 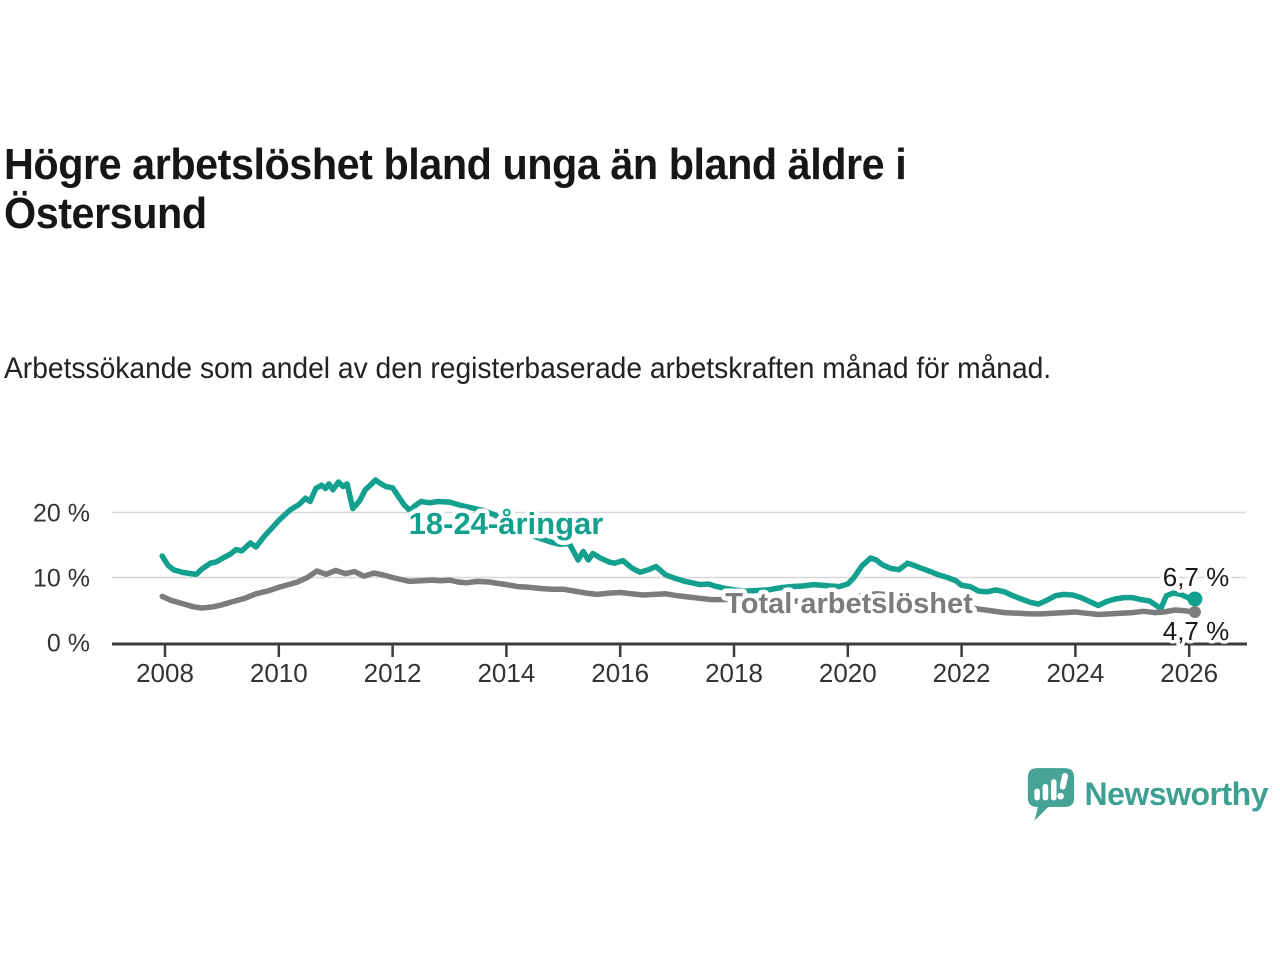 What do you see at coordinates (165, 673) in the screenshot?
I see `x-tick-label: 2008` at bounding box center [165, 673].